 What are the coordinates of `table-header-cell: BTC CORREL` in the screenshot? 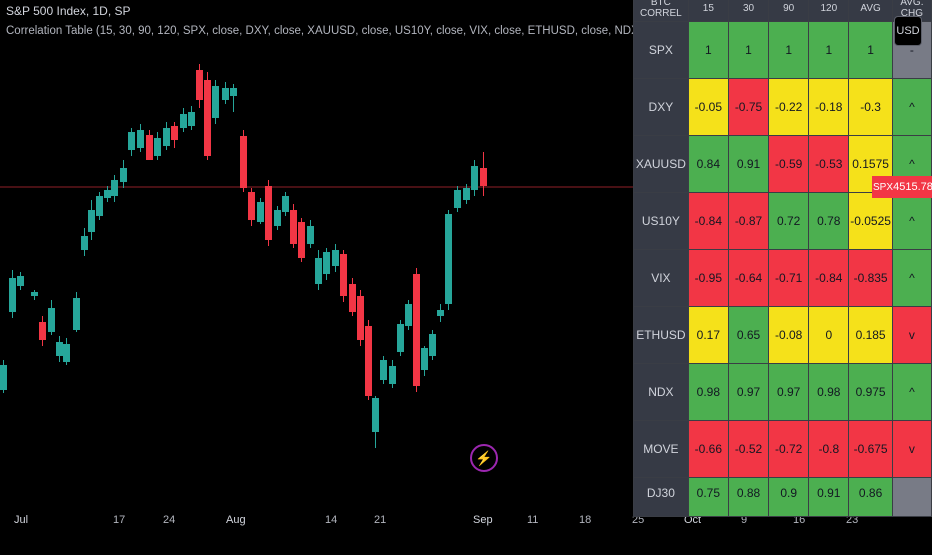 It's located at (661, 11).